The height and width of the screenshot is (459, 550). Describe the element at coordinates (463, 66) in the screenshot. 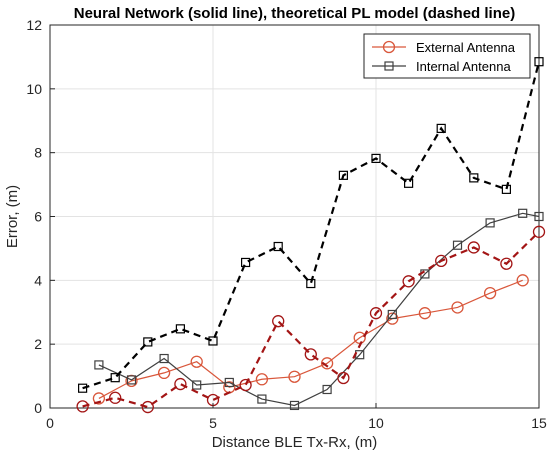

I see `legend-label: Internal Antenna` at that location.